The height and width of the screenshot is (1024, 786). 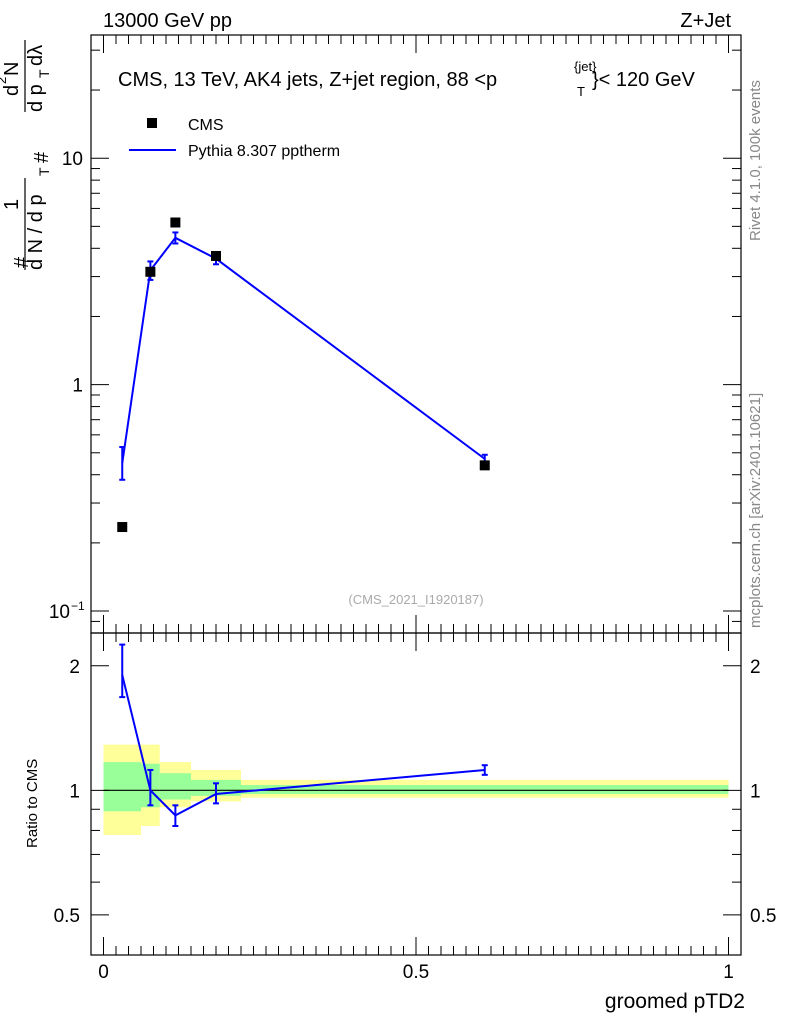 What do you see at coordinates (36, 98) in the screenshot?
I see `ylabel-den2: d p` at bounding box center [36, 98].